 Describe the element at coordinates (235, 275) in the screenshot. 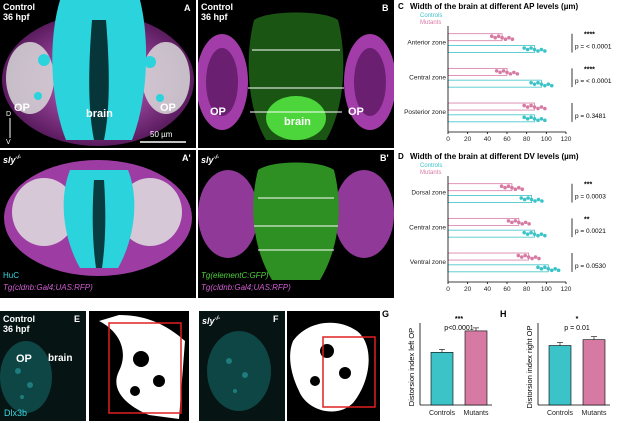

I see `legend-gfp: Tg(elementC:GFP)` at that location.